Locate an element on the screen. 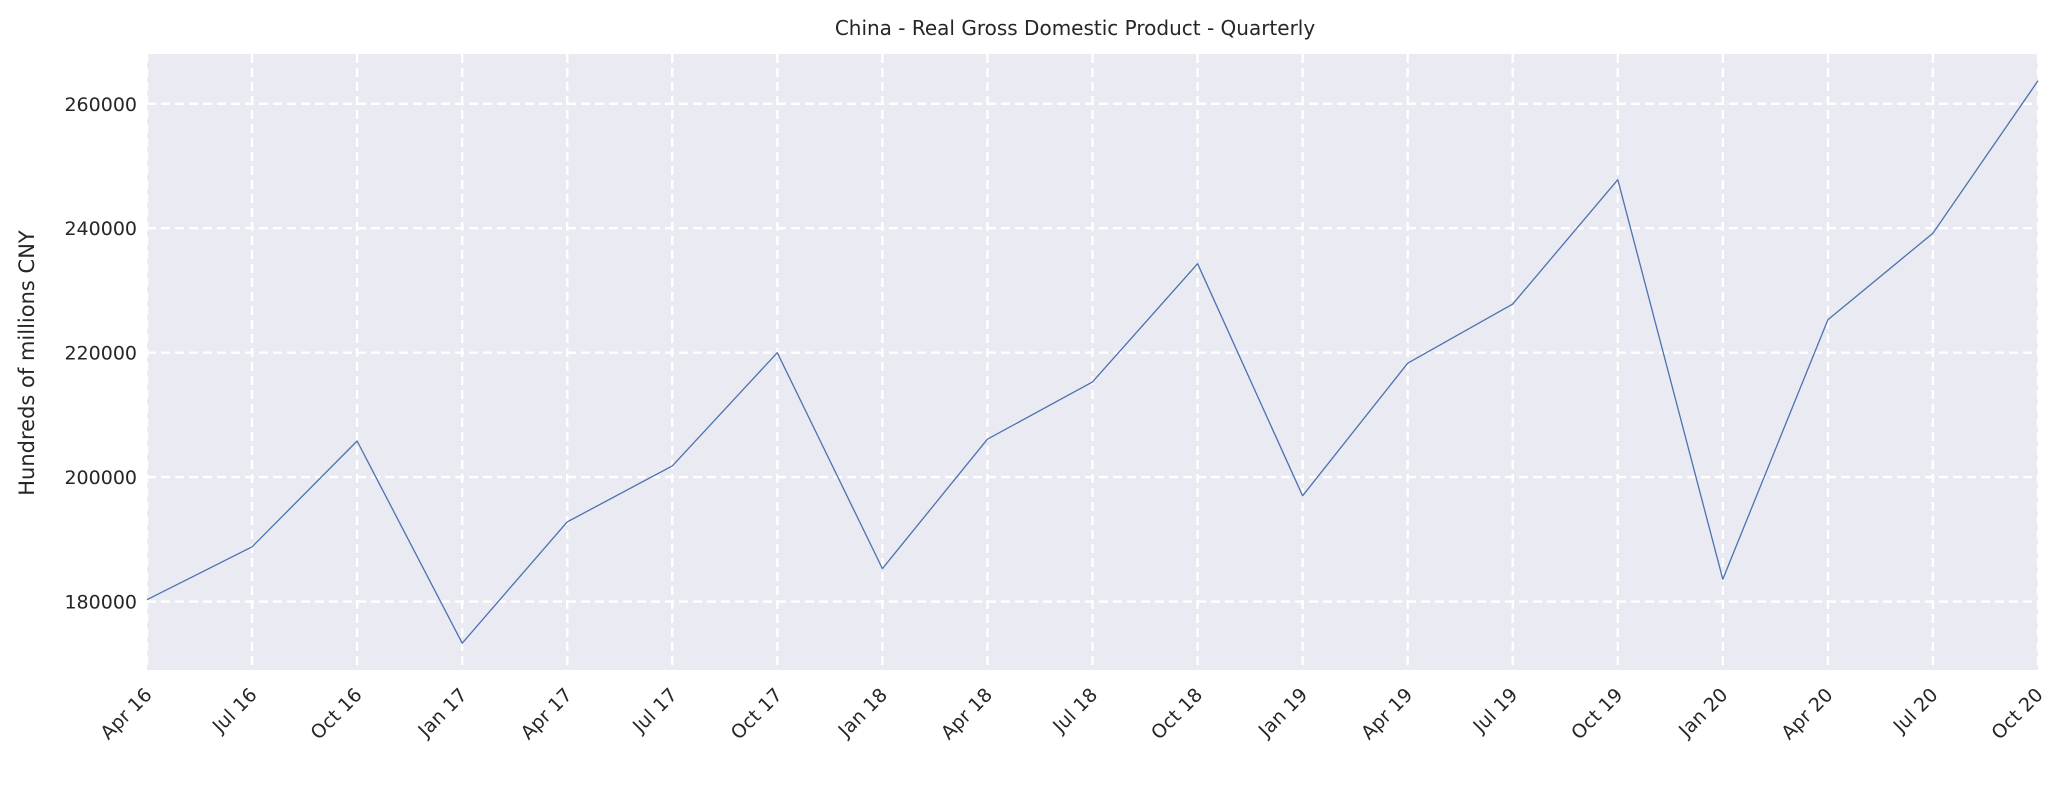  y-tick-label: 180000 is located at coordinates (100, 603).